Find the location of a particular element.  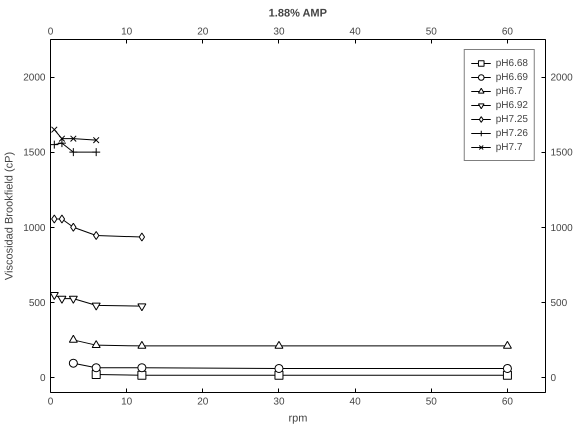

legend-label: pH6.7 is located at coordinates (509, 91).